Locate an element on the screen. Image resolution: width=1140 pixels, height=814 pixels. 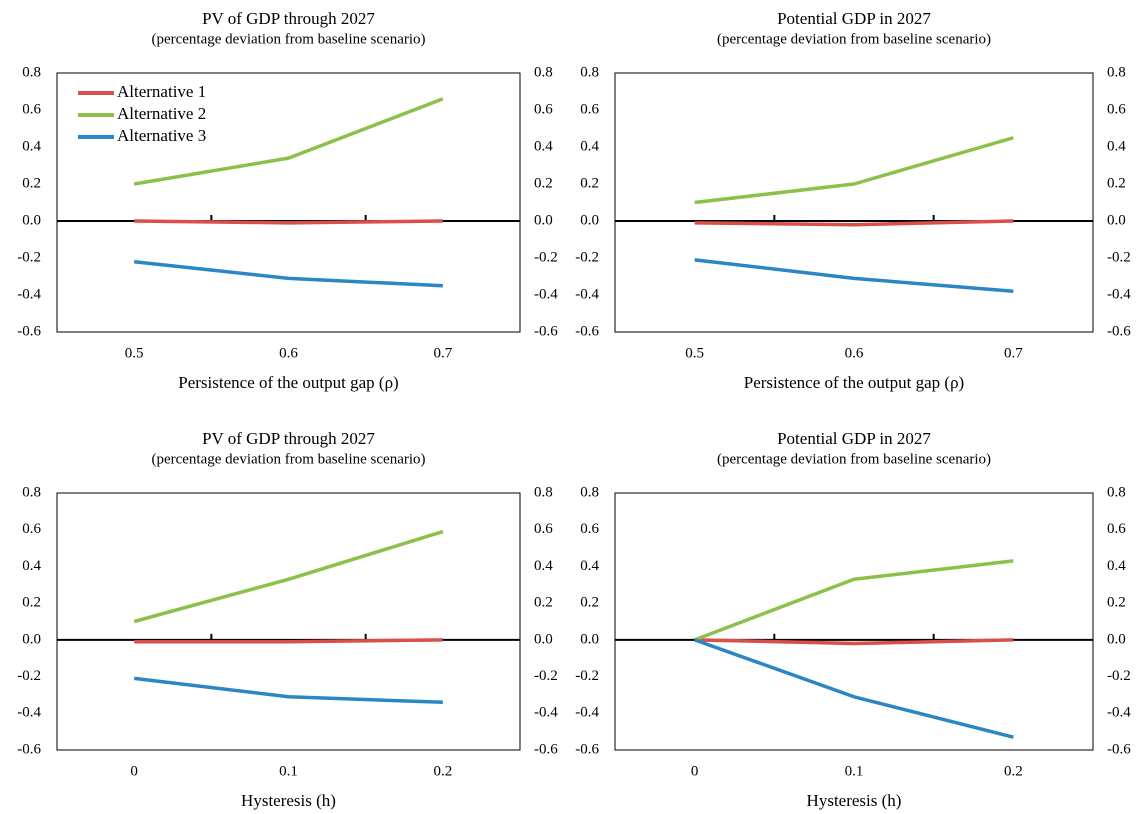
legend-label: Alternative 3 is located at coordinates (161, 135).